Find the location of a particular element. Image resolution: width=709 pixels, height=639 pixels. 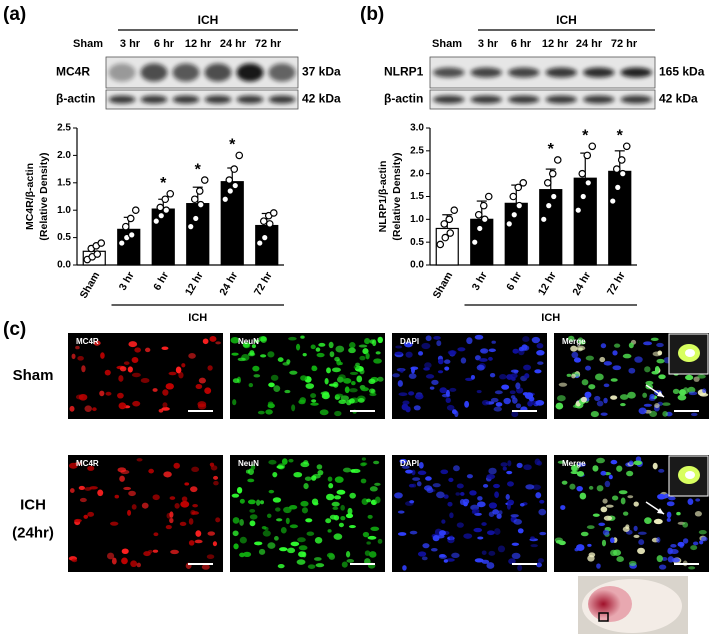

micrograph-cells is located at coordinates (145, 374).